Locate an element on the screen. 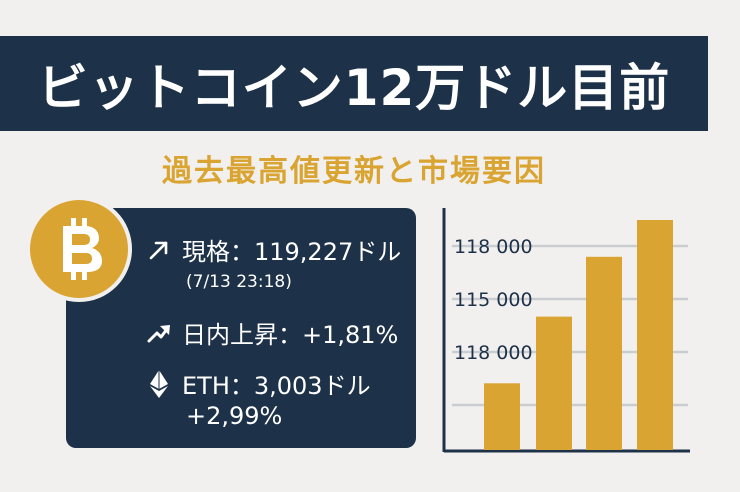  eth-price-text: ETH：3,003ドル is located at coordinates (276, 386).